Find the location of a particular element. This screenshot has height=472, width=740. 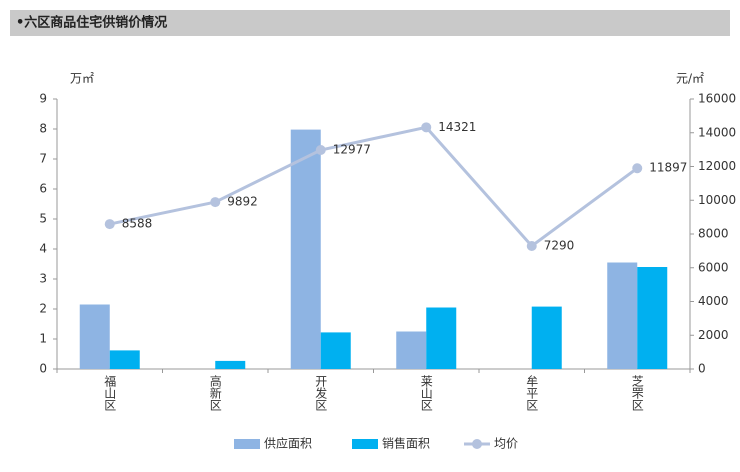

chart-title: •六区商品住宅供销价情况 is located at coordinates (91, 23).